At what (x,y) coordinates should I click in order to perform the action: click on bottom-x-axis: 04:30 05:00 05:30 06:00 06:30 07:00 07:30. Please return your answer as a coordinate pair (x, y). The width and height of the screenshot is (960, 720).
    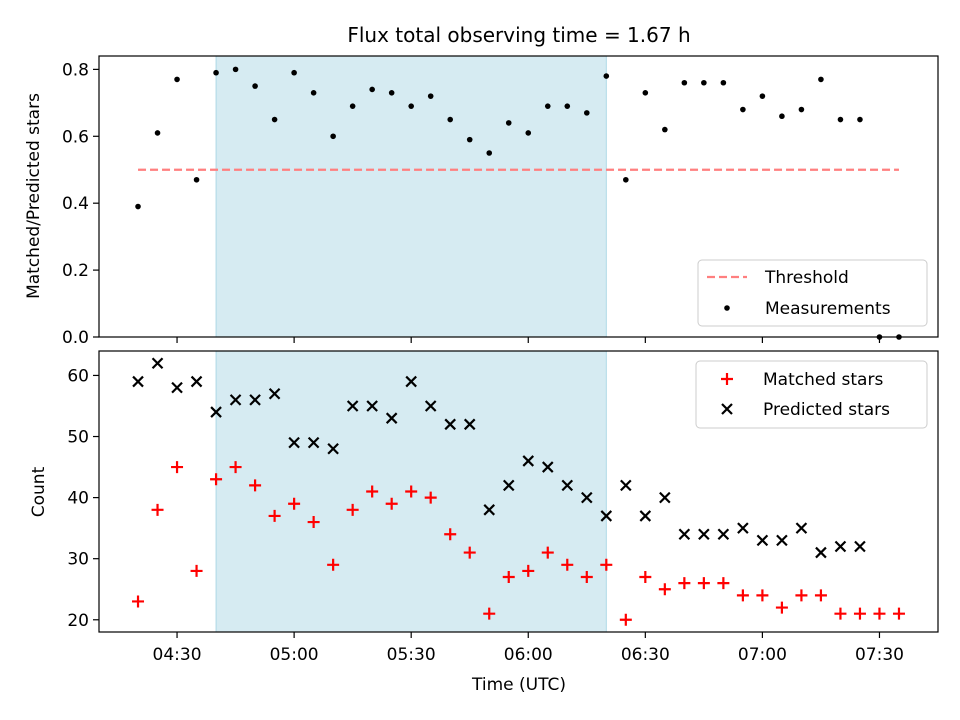
    Looking at the image, I should click on (528, 648).